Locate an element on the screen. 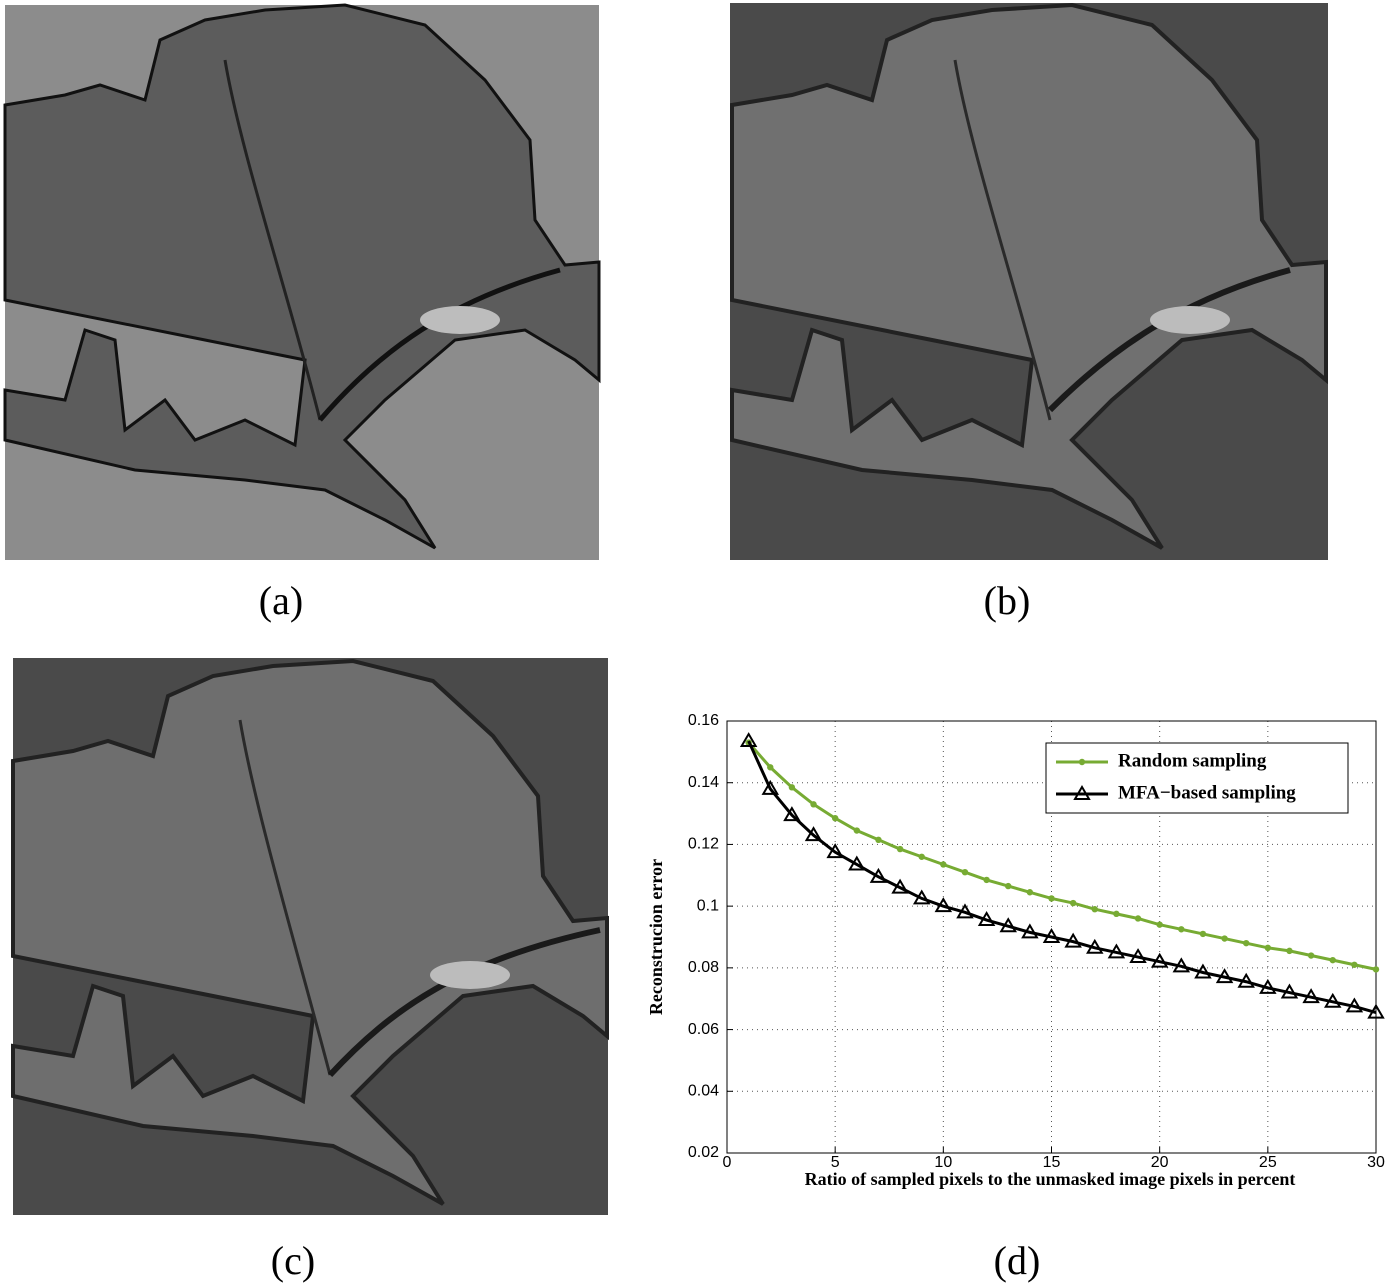 The height and width of the screenshot is (1286, 1400). y-tick-label: 0.04 is located at coordinates (703, 1091).